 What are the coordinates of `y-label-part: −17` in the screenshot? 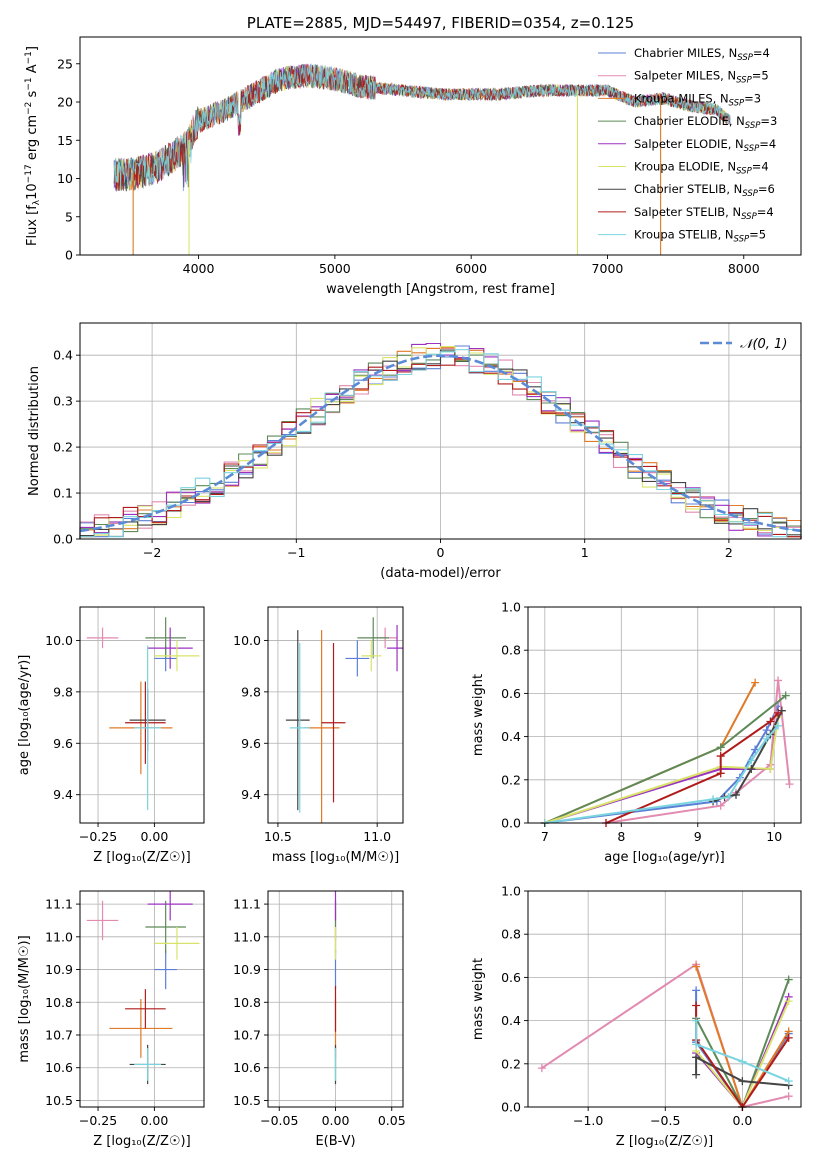 It's located at (29, 173).